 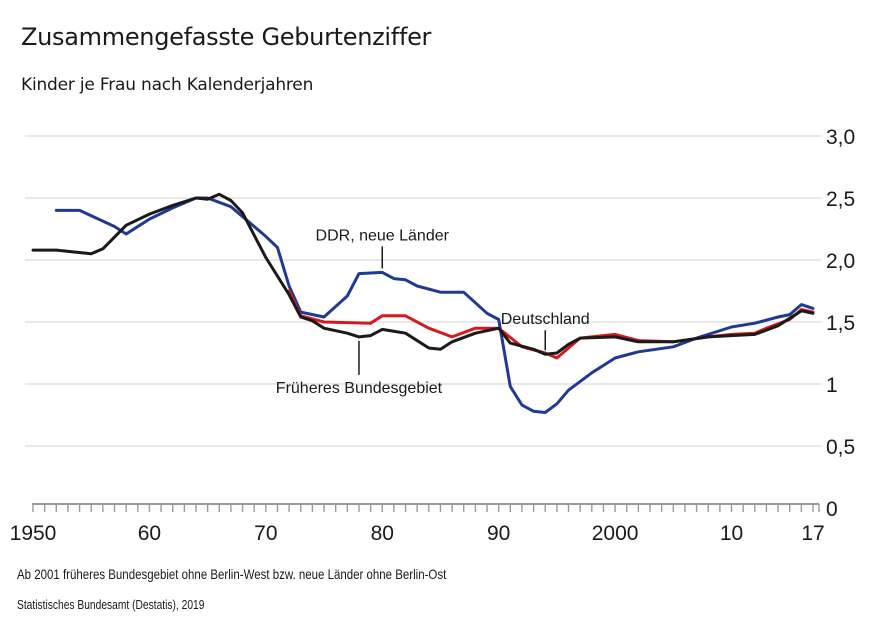 What do you see at coordinates (840, 199) in the screenshot?
I see `y-tick-label: 2,5` at bounding box center [840, 199].